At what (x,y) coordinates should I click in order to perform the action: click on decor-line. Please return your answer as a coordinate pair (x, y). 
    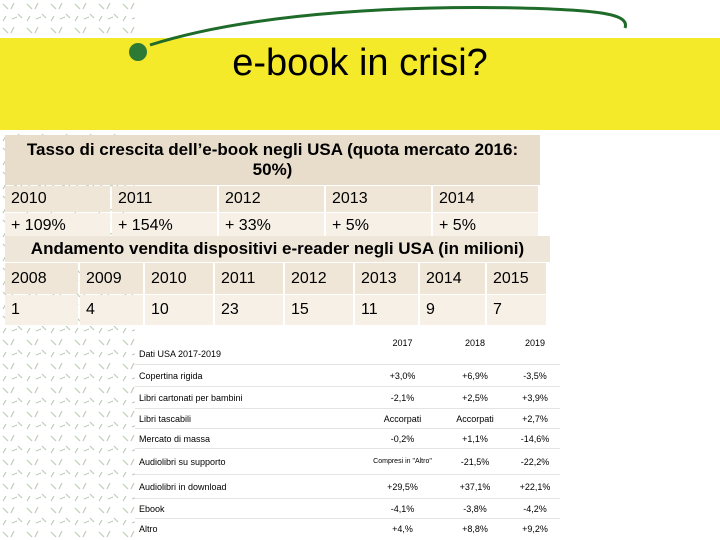
    Looking at the image, I should click on (388, 26).